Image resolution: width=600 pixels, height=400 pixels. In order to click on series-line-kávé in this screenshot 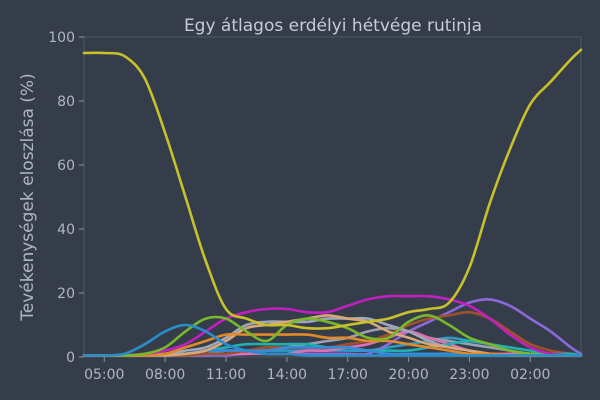, I will do `click(332, 335)`.